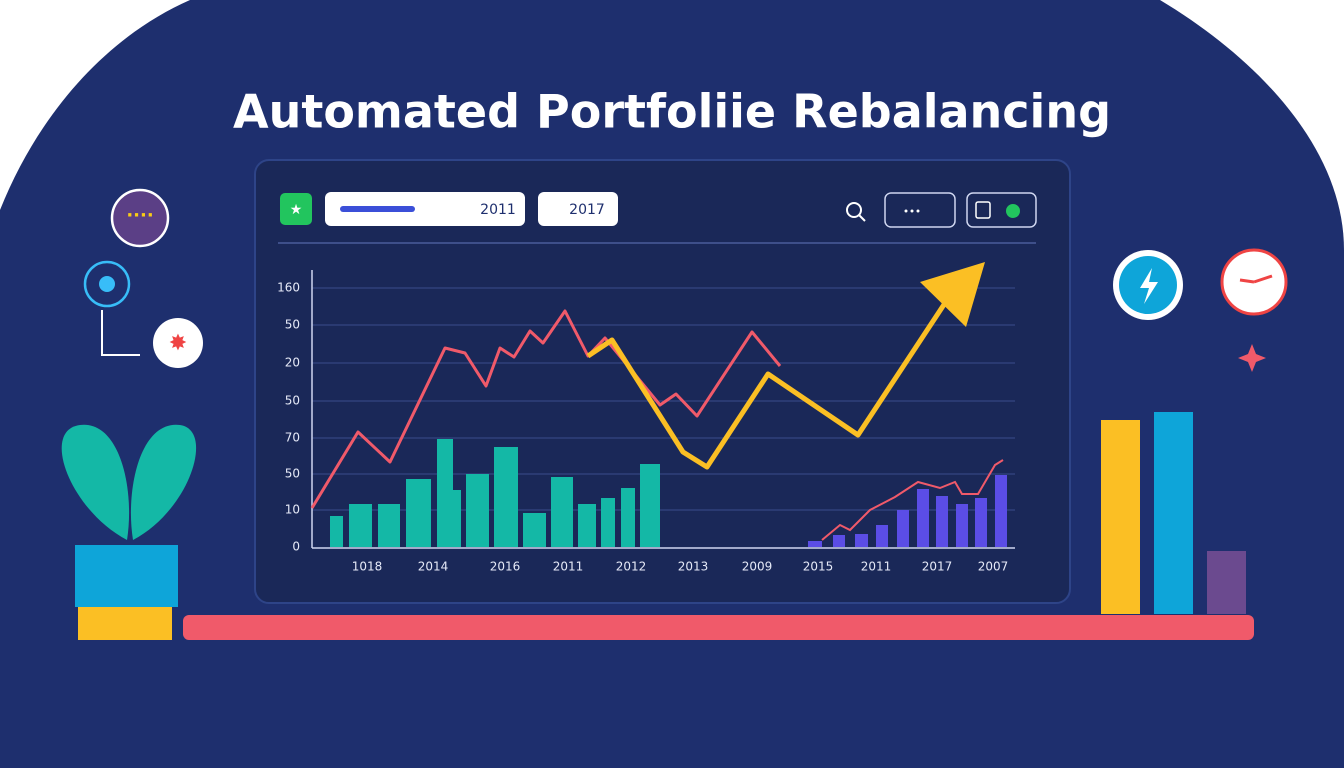 The image size is (1344, 768). What do you see at coordinates (292, 438) in the screenshot?
I see `y-label: 70` at bounding box center [292, 438].